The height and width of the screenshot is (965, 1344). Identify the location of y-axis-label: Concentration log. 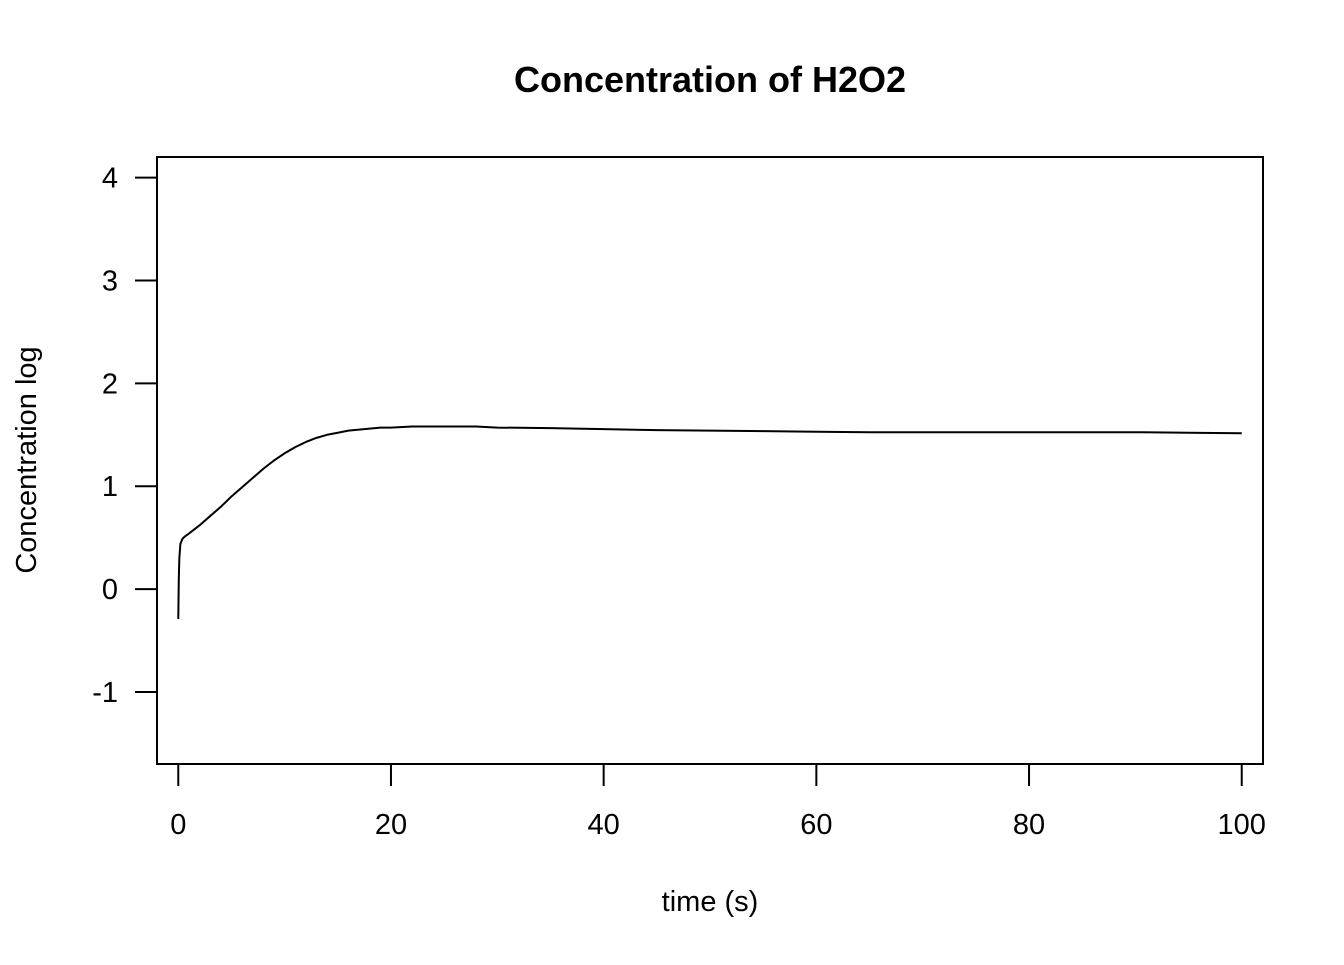
(27, 459).